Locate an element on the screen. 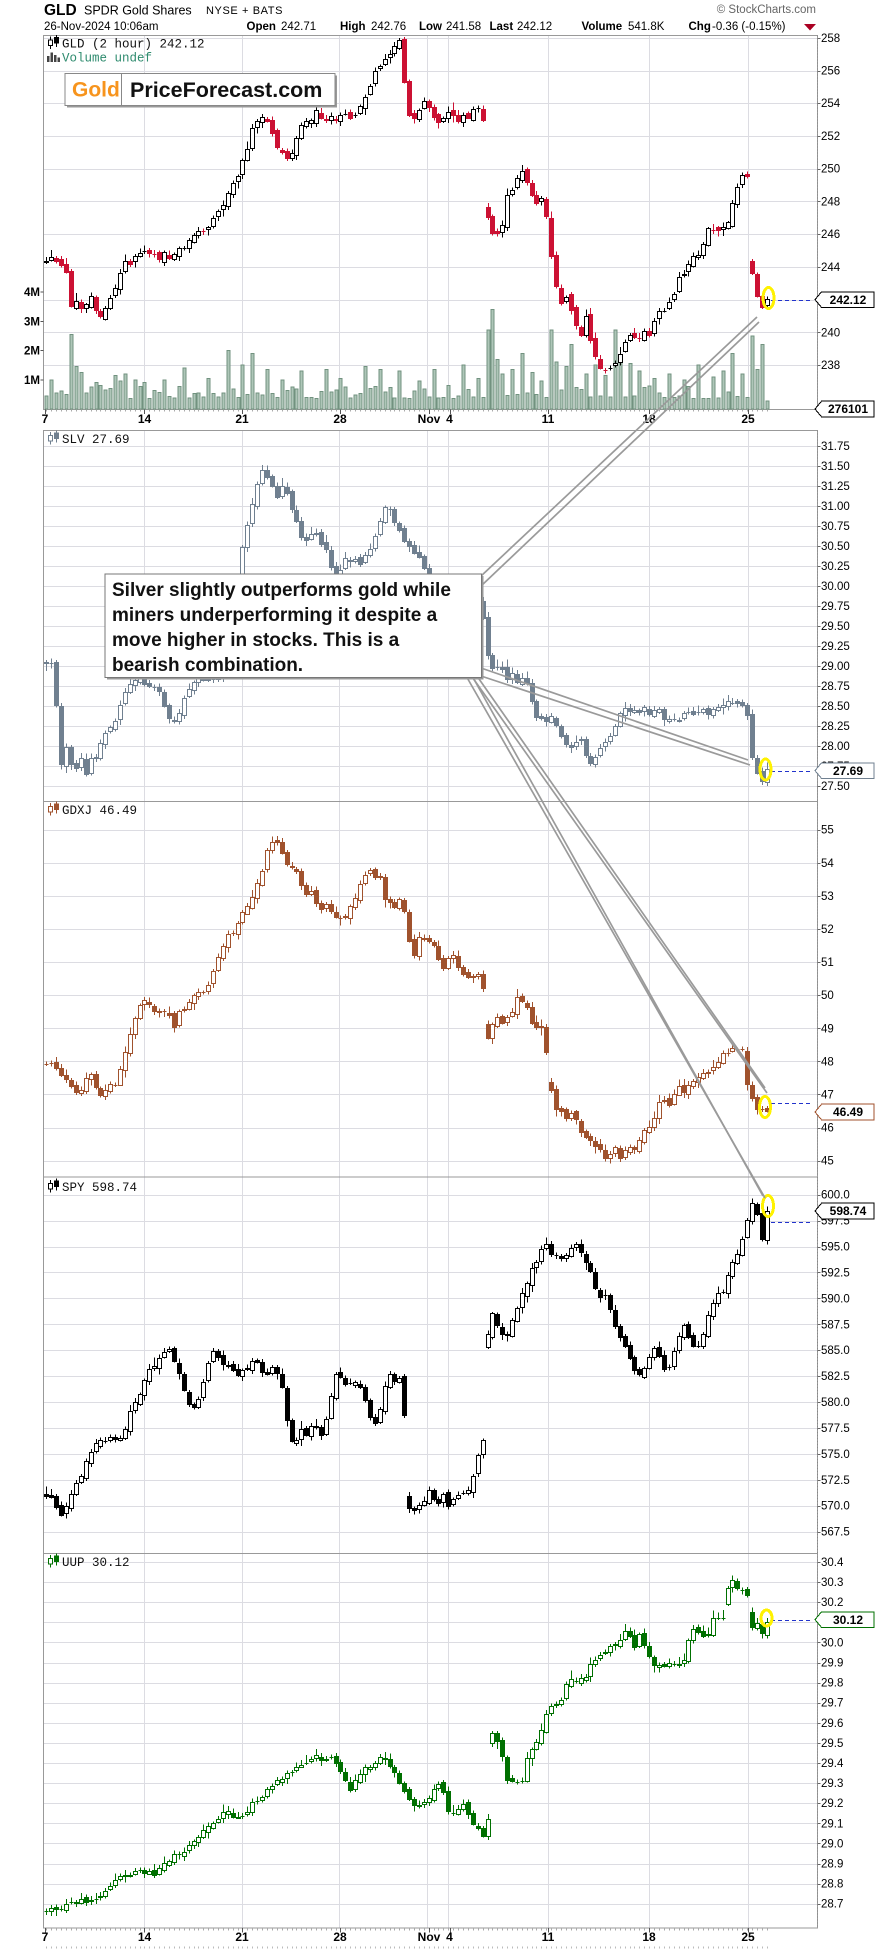 This screenshot has height=1955, width=875. svg-text: 575.0 is located at coordinates (835, 1455).